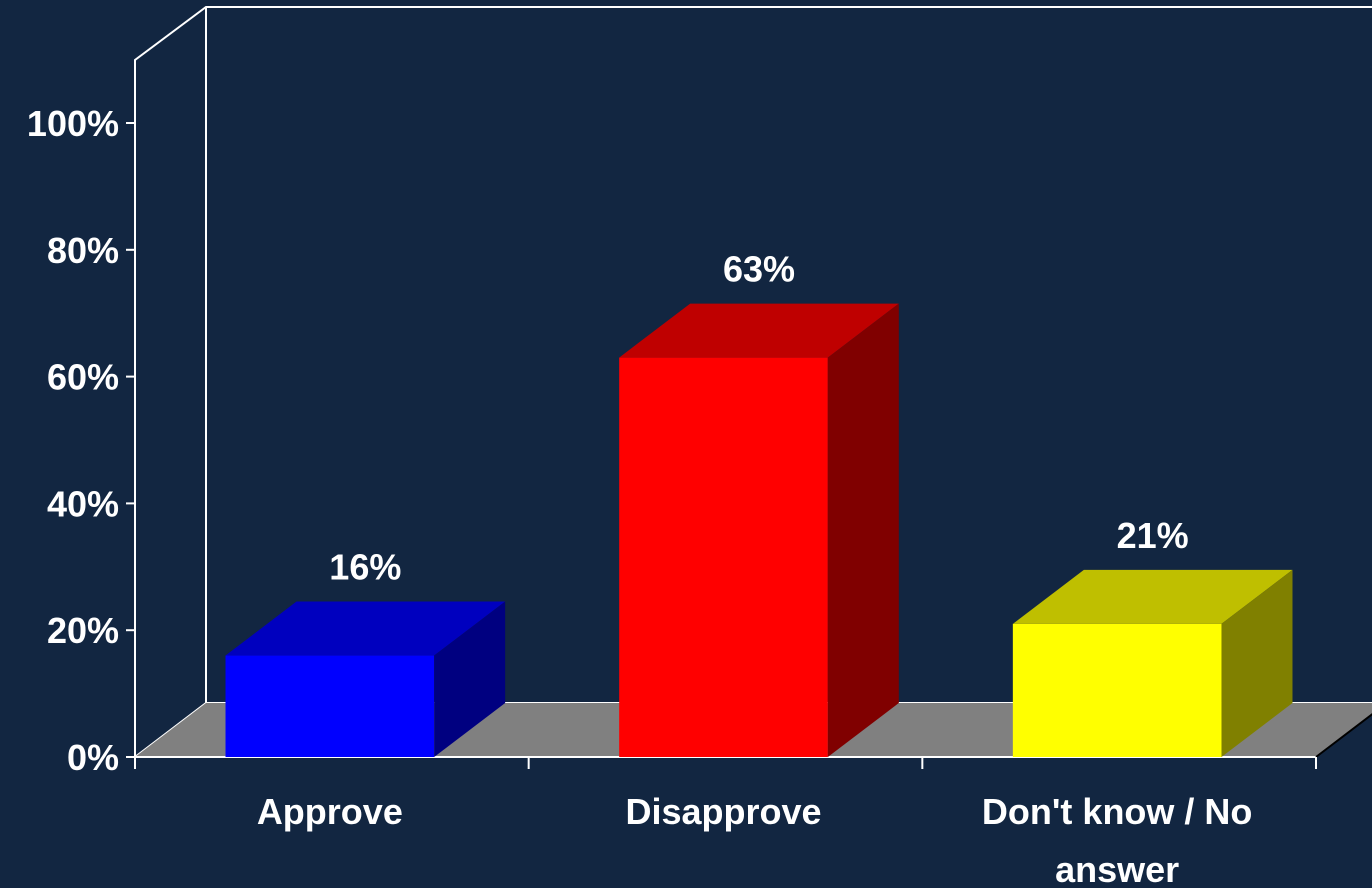 The width and height of the screenshot is (1372, 888). Describe the element at coordinates (83, 630) in the screenshot. I see `y-tick-label: 20%` at that location.